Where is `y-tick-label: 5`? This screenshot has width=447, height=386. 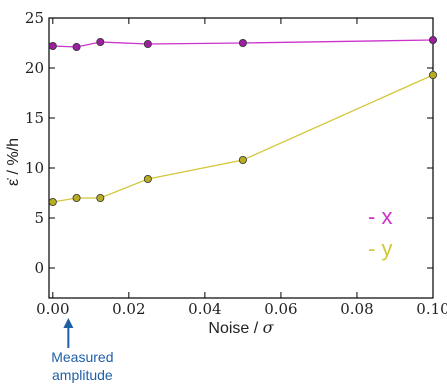 y-tick-label: 5 is located at coordinates (39, 218).